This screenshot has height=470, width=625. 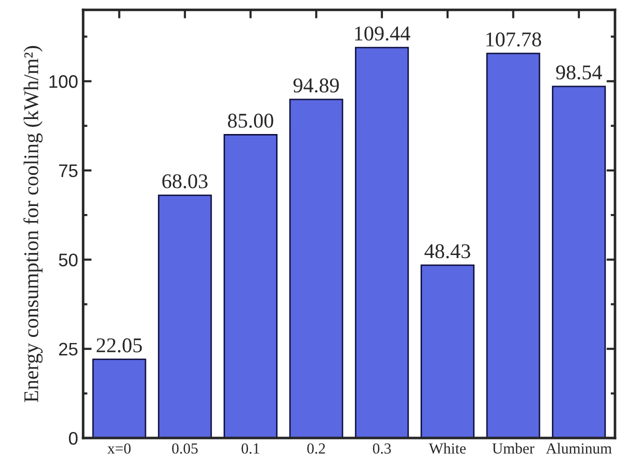 What do you see at coordinates (316, 448) in the screenshot?
I see `x-tick-label: 0.2` at bounding box center [316, 448].